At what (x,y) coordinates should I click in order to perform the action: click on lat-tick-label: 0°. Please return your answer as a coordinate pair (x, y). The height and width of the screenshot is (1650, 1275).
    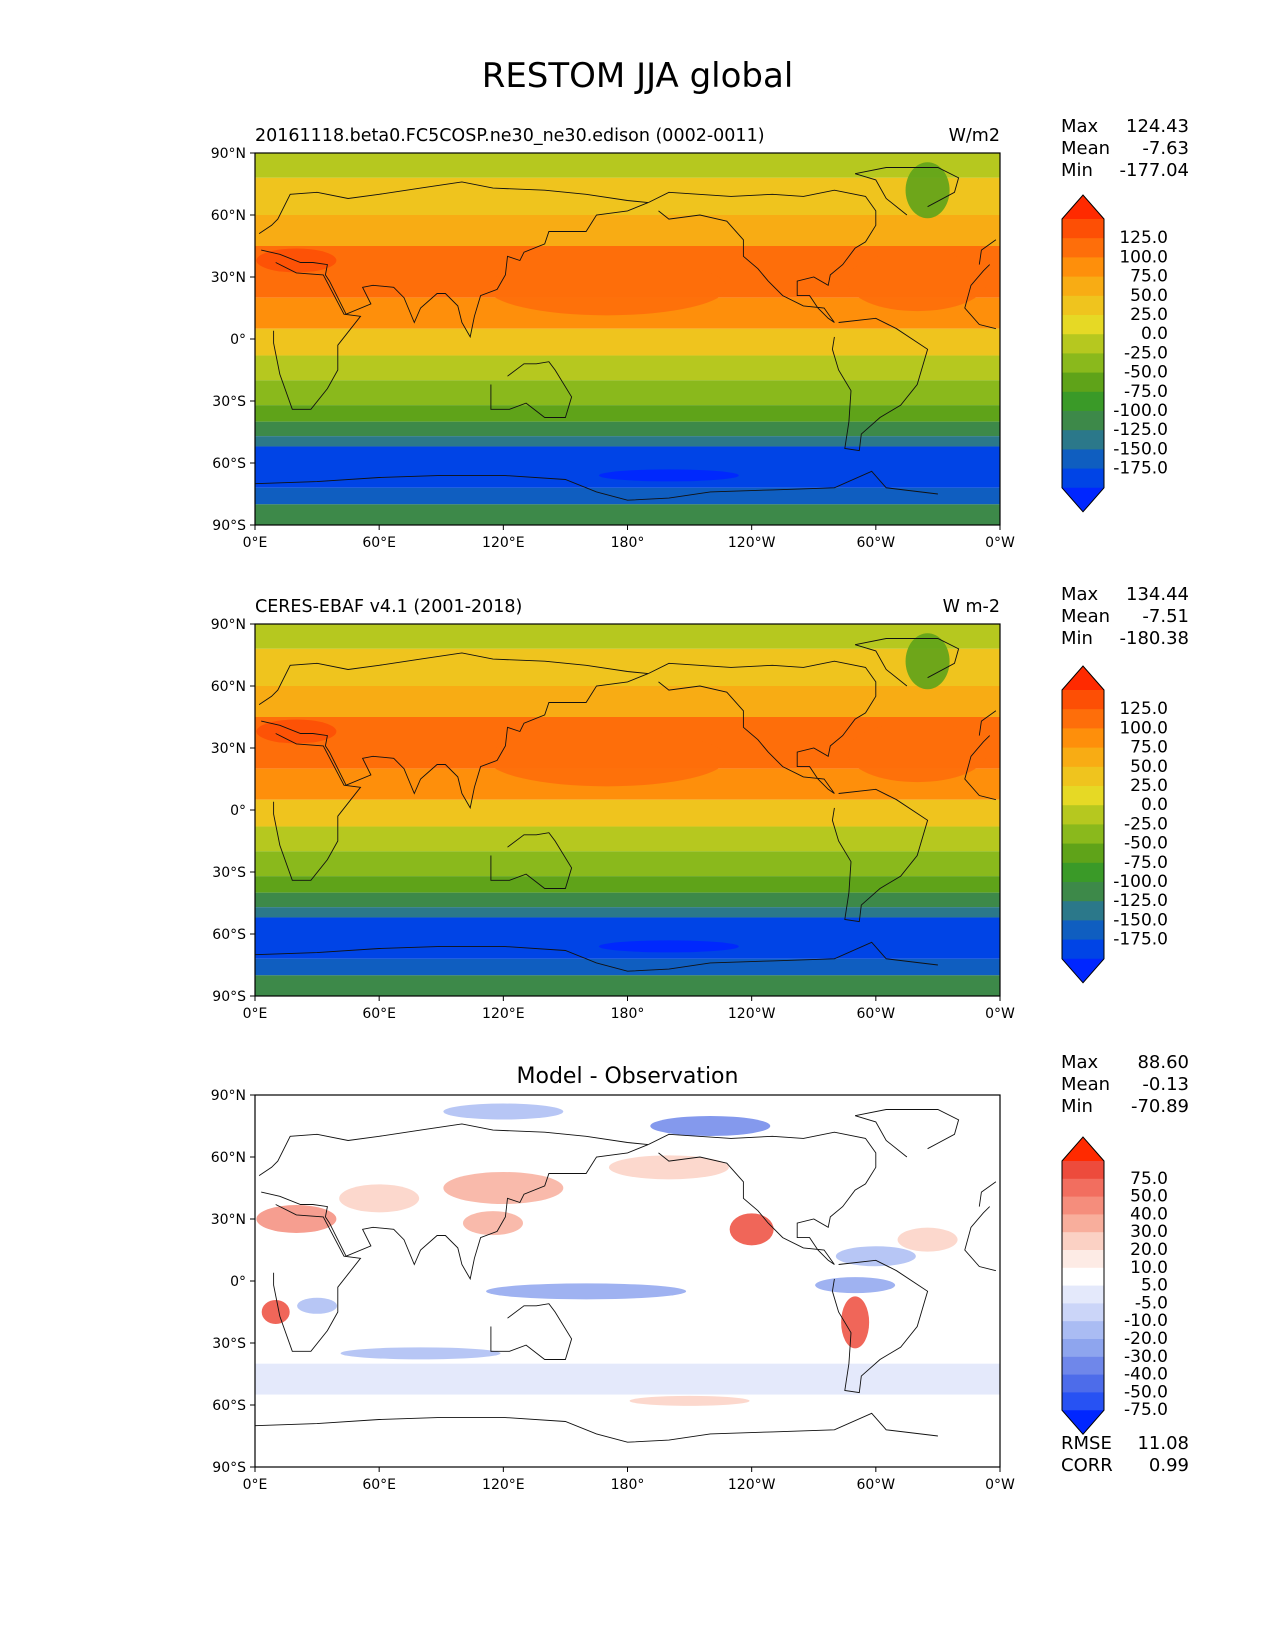
    Looking at the image, I should click on (238, 340).